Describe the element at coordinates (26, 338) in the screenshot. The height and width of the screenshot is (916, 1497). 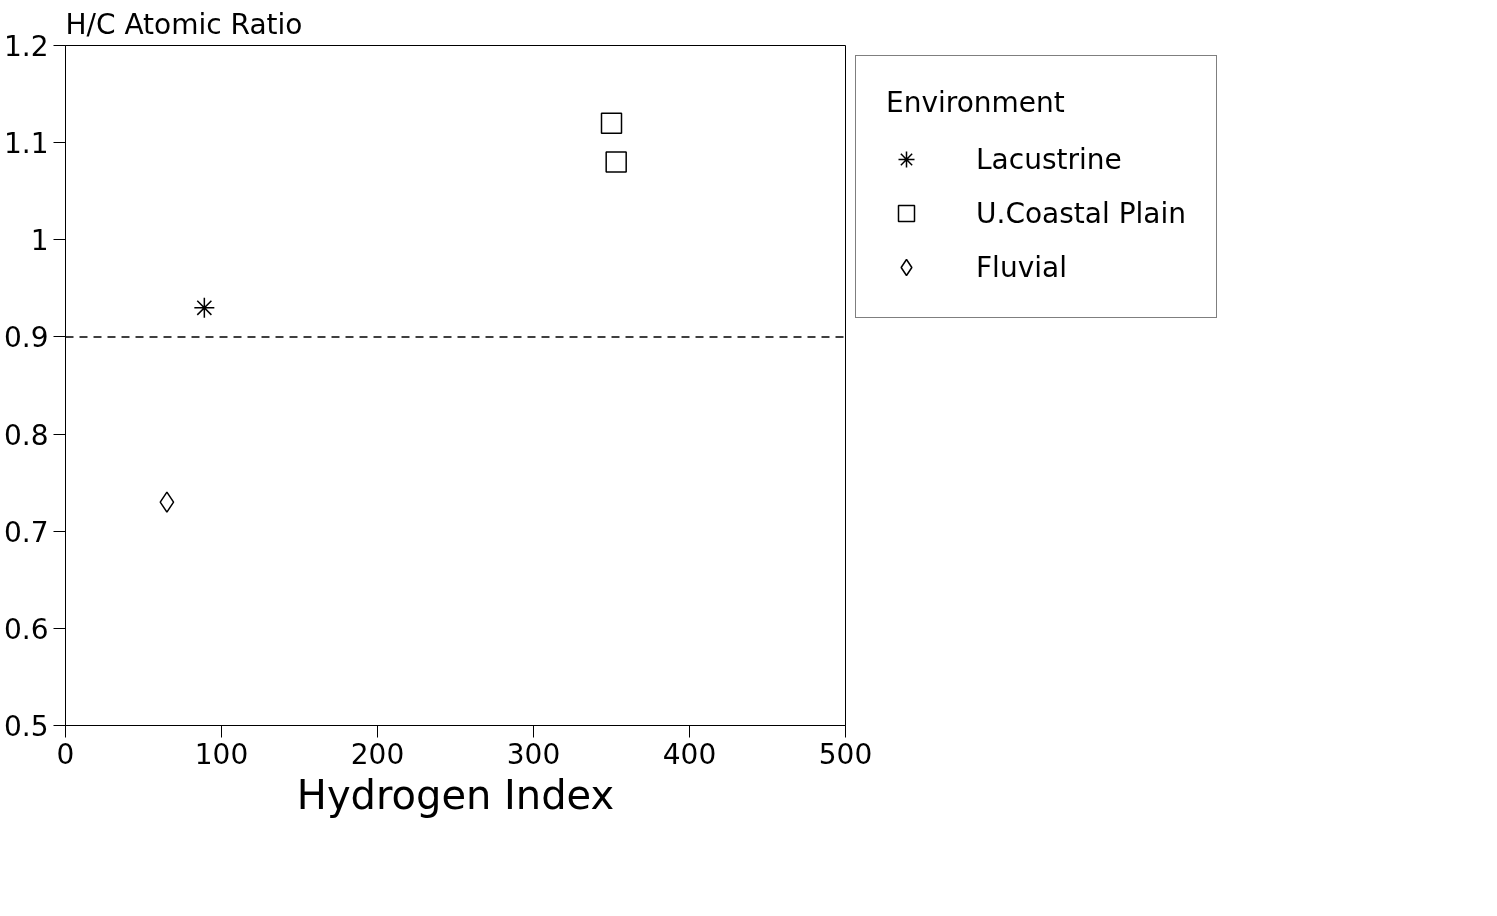
I see `y-tick-label: 0.9` at that location.